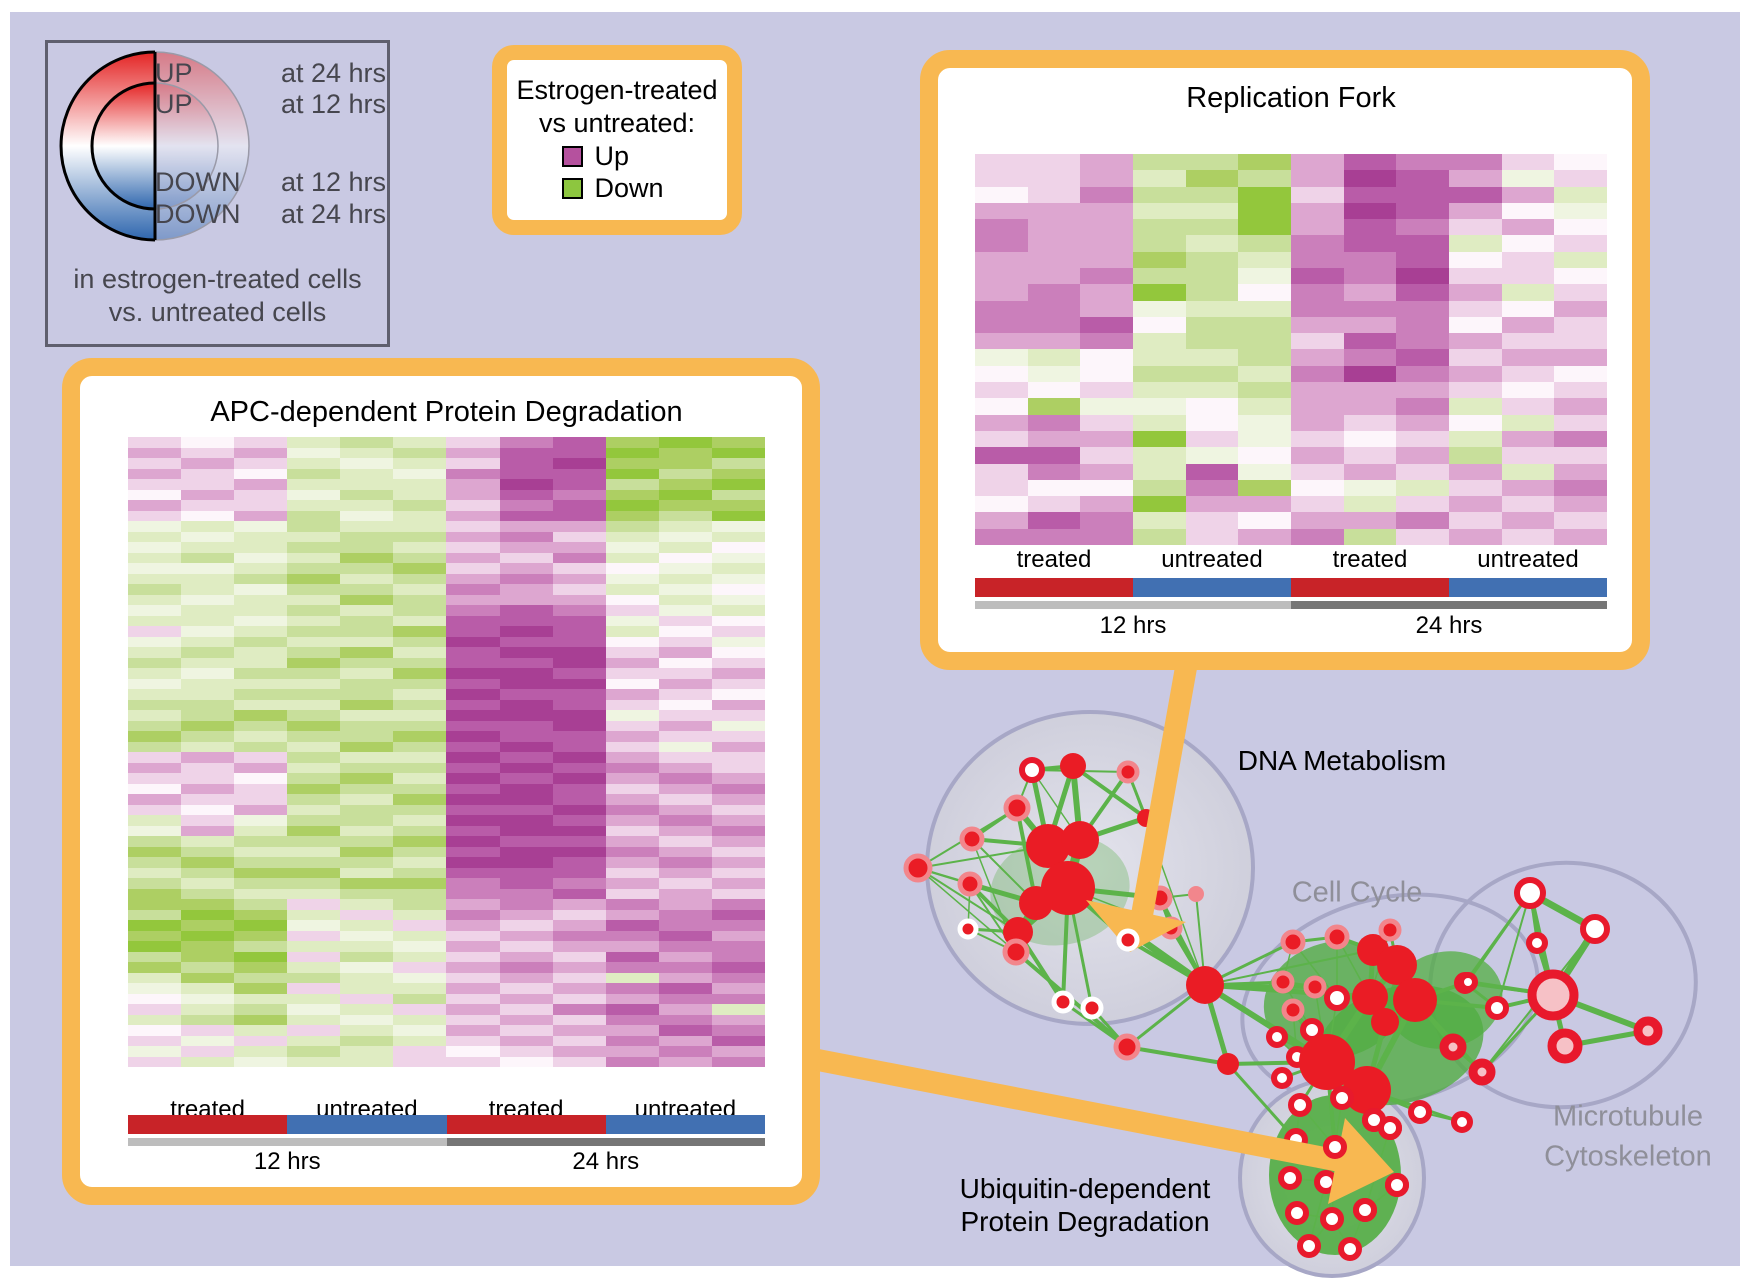 The image size is (1750, 1279). I want to click on up-color-swatch, so click(572, 156).